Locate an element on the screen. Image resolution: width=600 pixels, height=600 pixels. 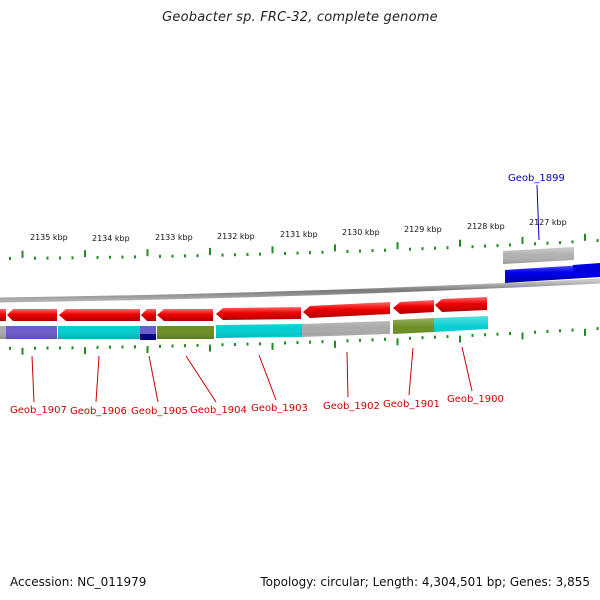
reverse-strand-arrows is located at coordinates (243, 309).